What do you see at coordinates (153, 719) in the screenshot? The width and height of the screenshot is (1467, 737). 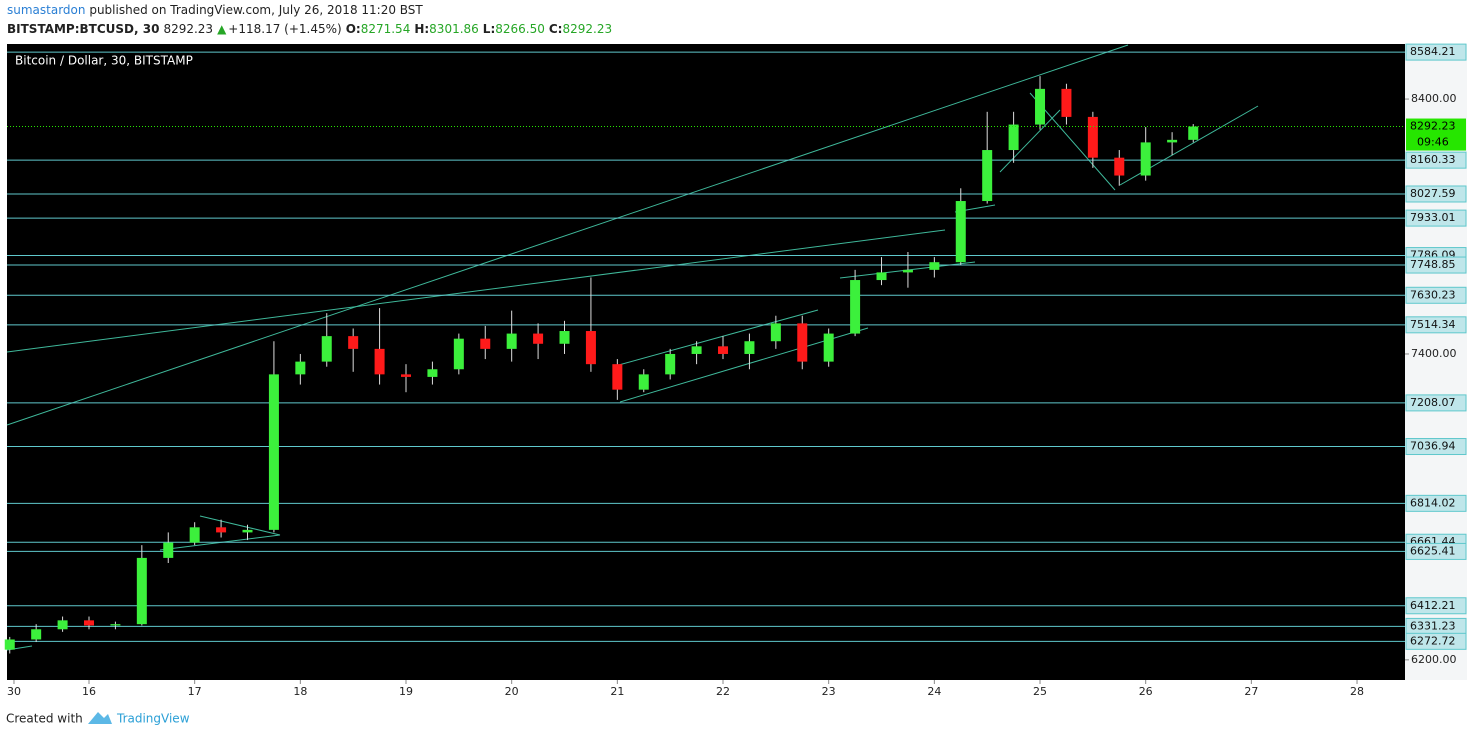 I see `footer-brand: TradingView` at bounding box center [153, 719].